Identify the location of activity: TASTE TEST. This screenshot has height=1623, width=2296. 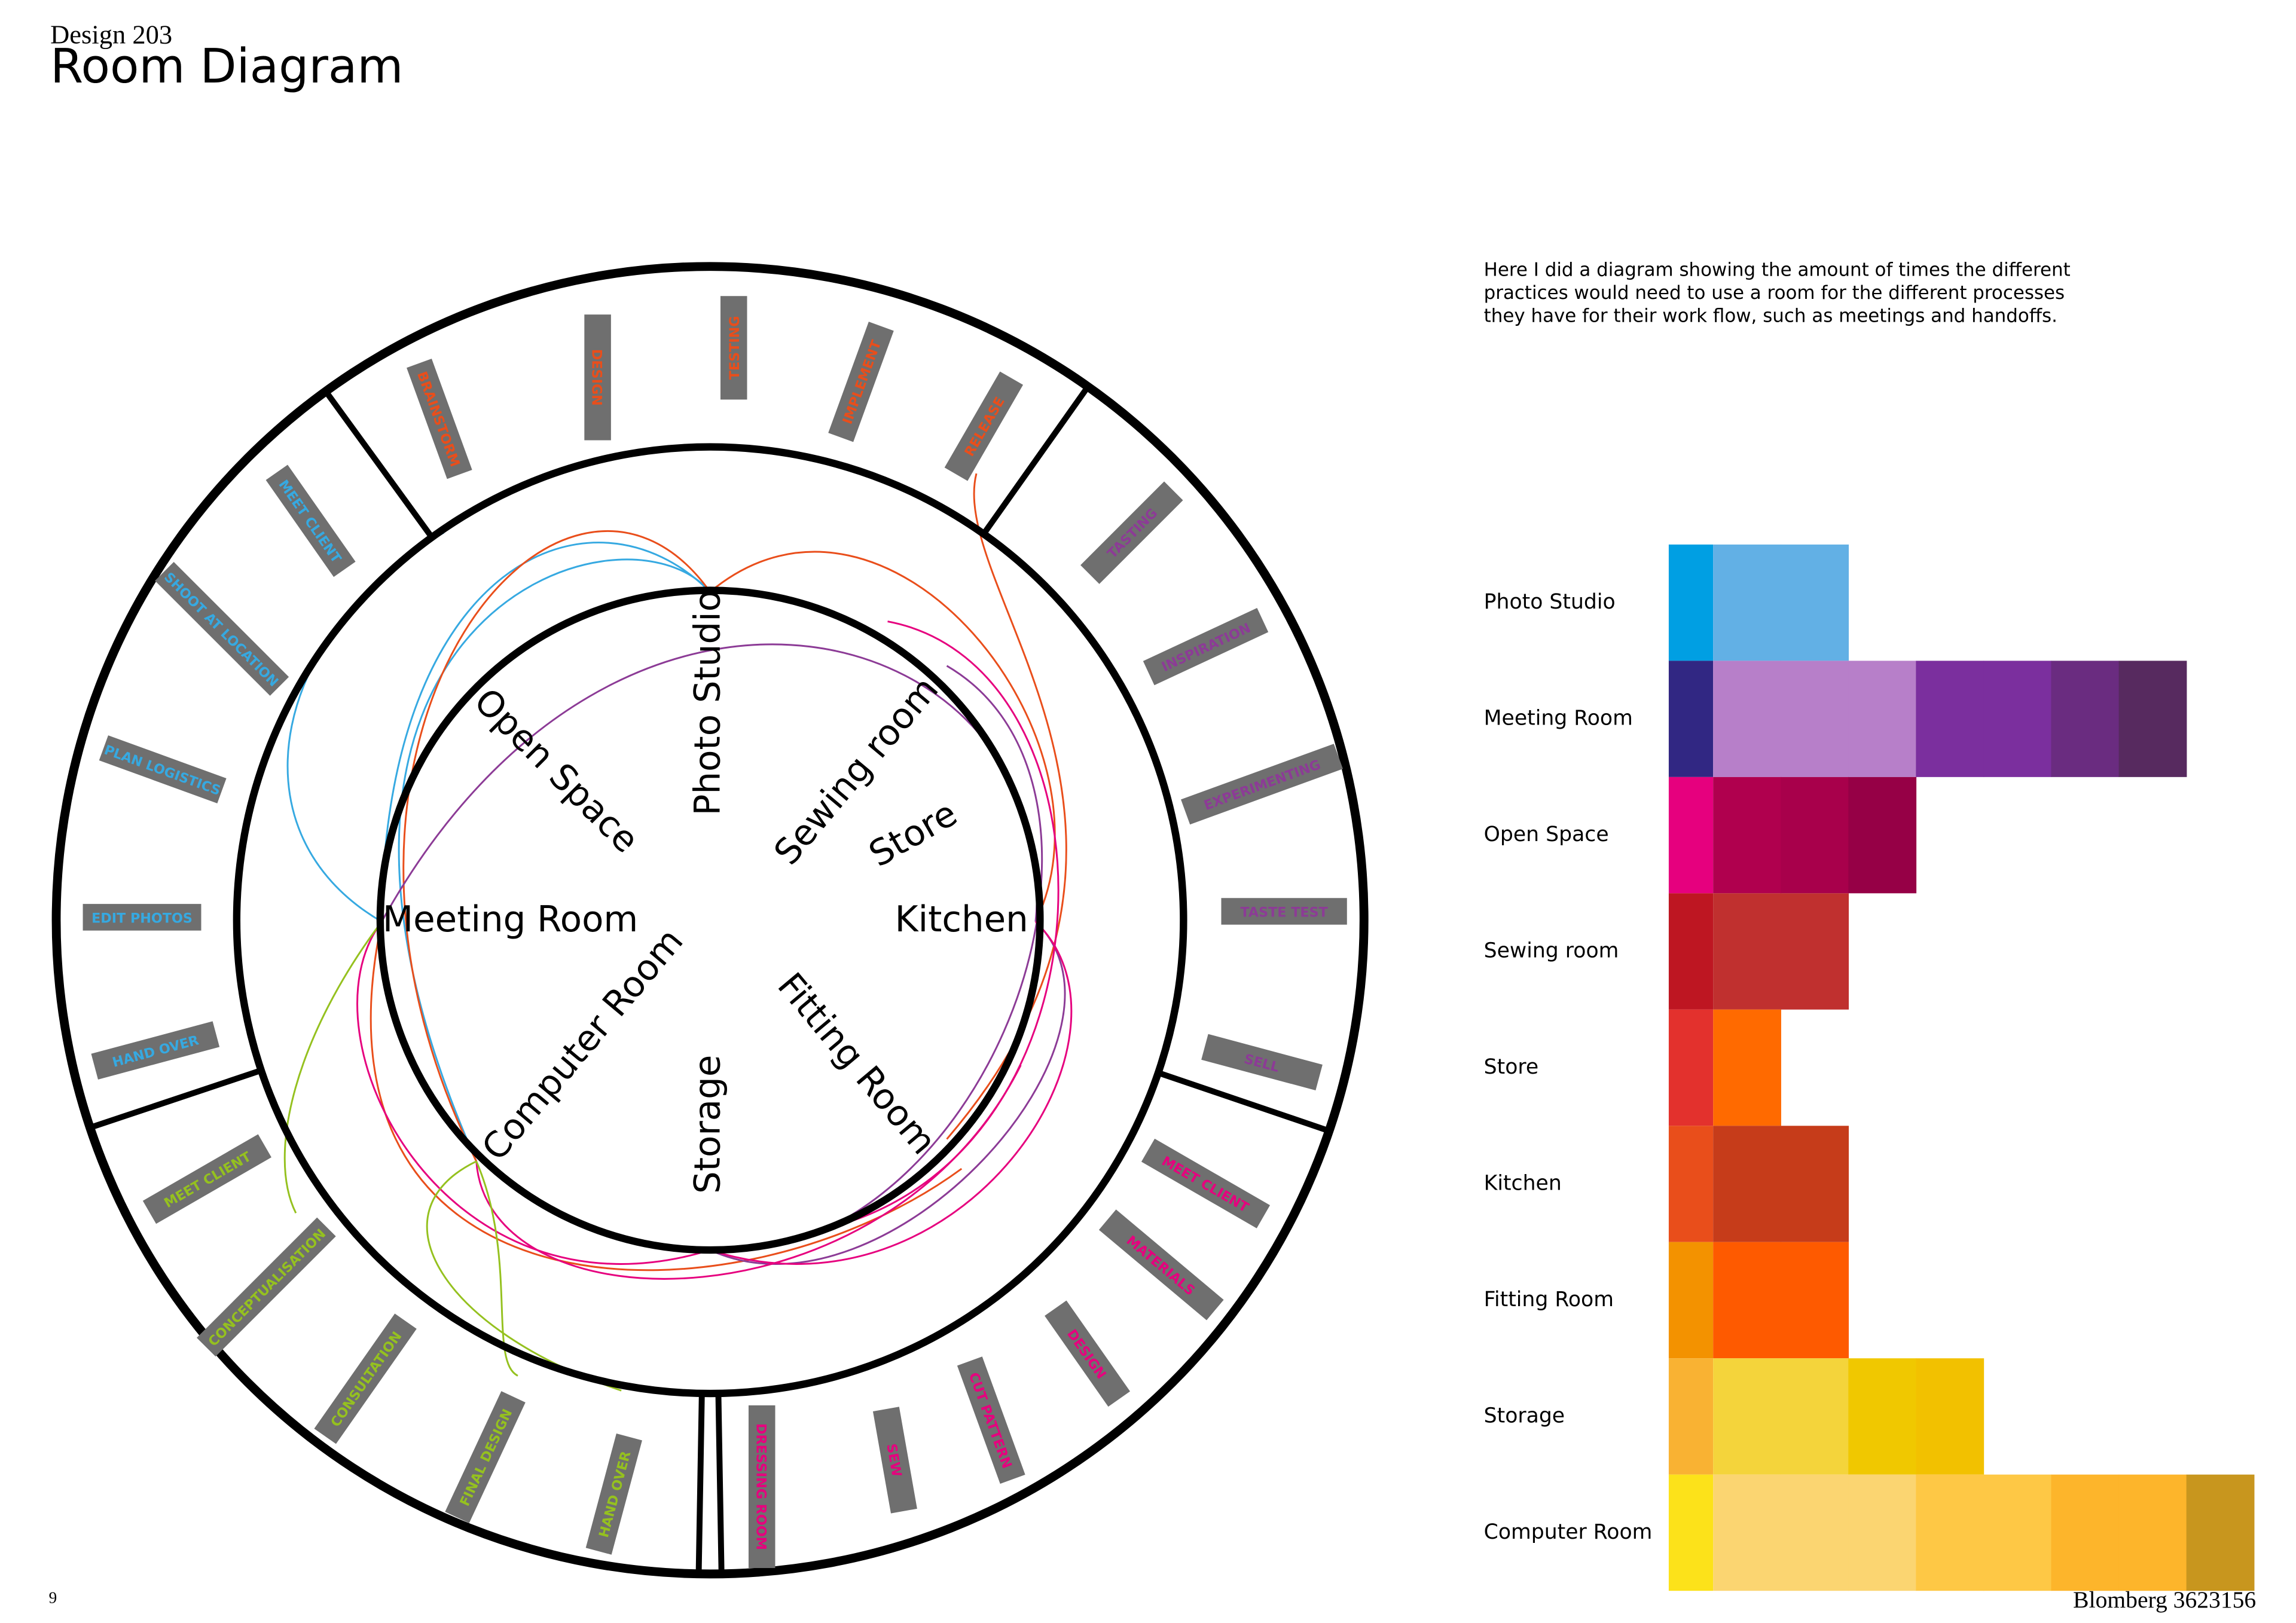
(1284, 912).